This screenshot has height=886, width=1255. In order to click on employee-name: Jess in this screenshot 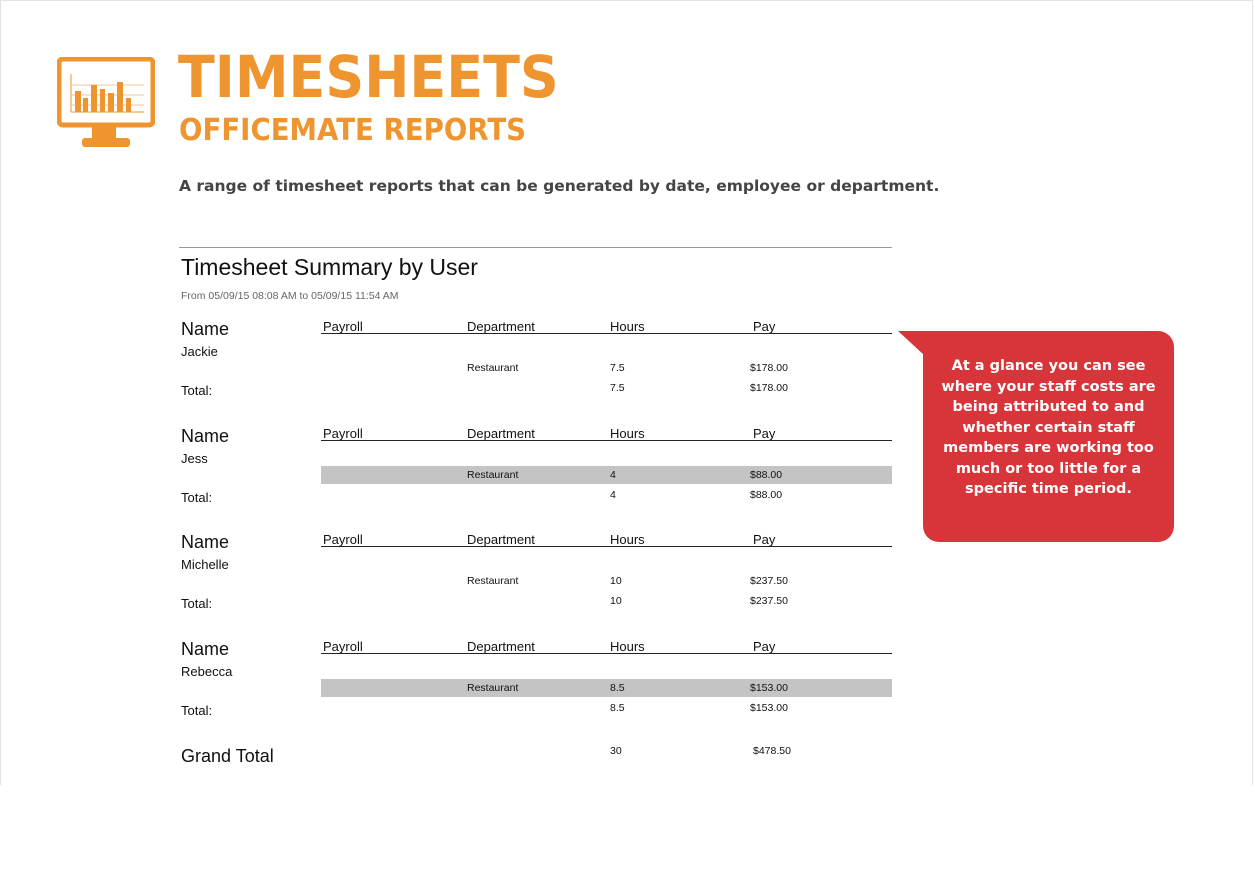, I will do `click(194, 458)`.